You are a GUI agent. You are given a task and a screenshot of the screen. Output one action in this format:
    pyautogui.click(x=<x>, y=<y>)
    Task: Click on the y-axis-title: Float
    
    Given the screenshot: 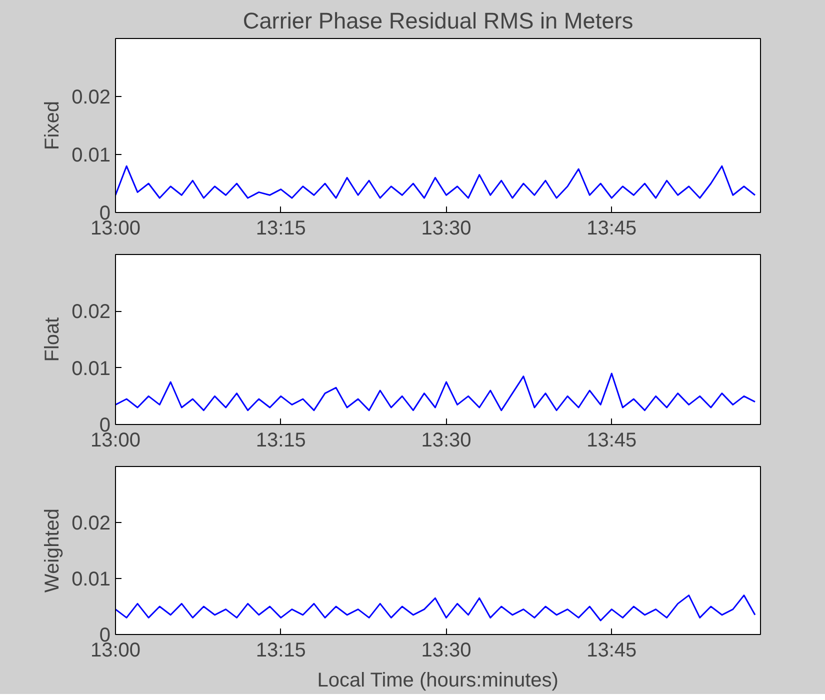 What is the action you would take?
    pyautogui.click(x=53, y=339)
    